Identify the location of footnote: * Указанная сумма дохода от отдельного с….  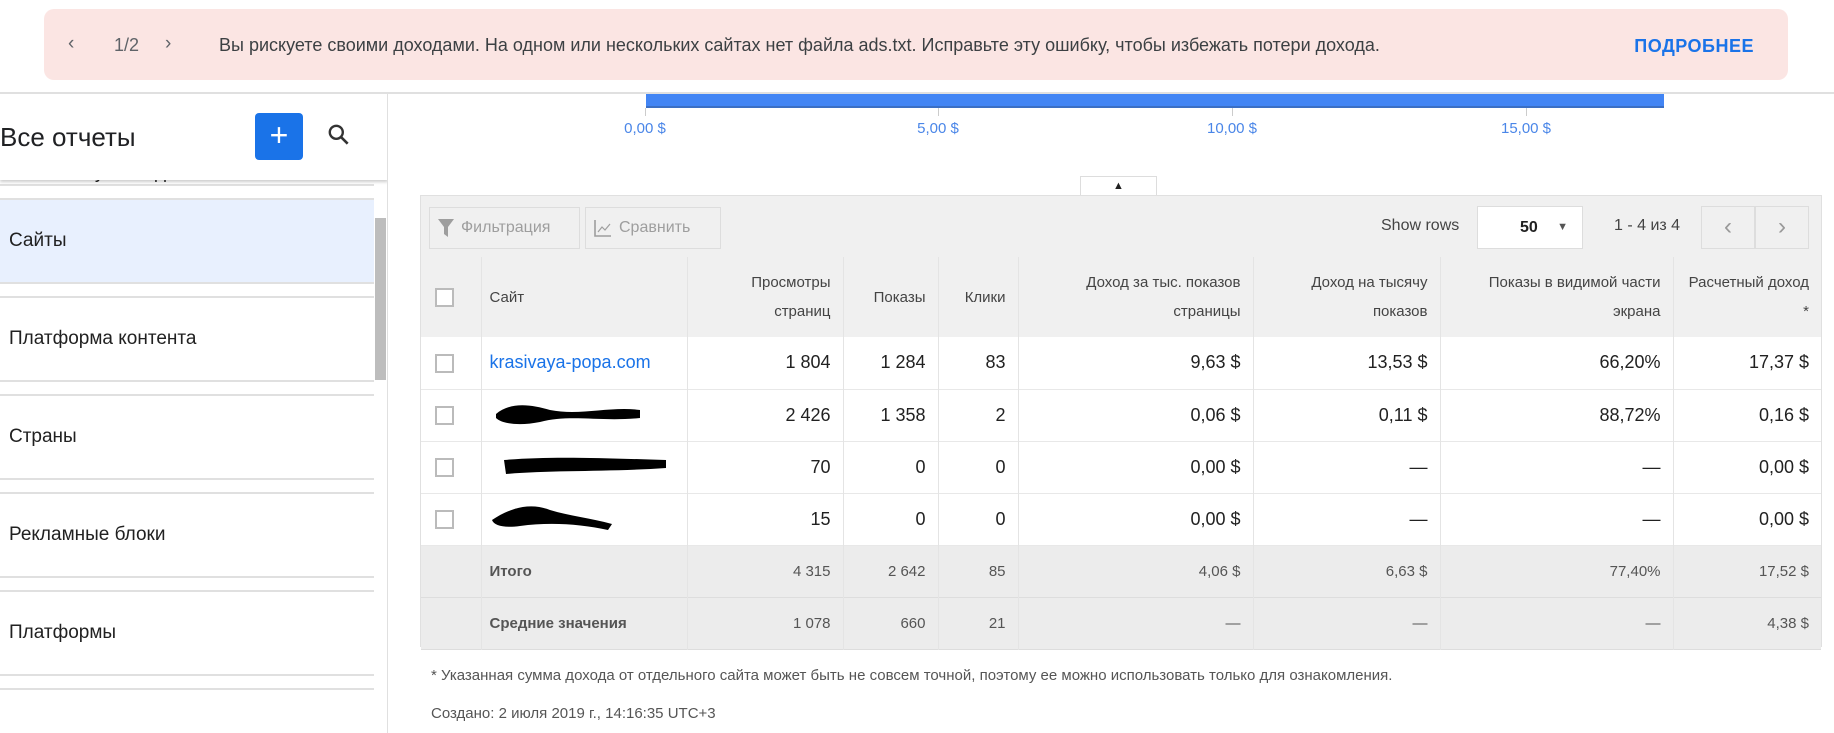
(912, 675).